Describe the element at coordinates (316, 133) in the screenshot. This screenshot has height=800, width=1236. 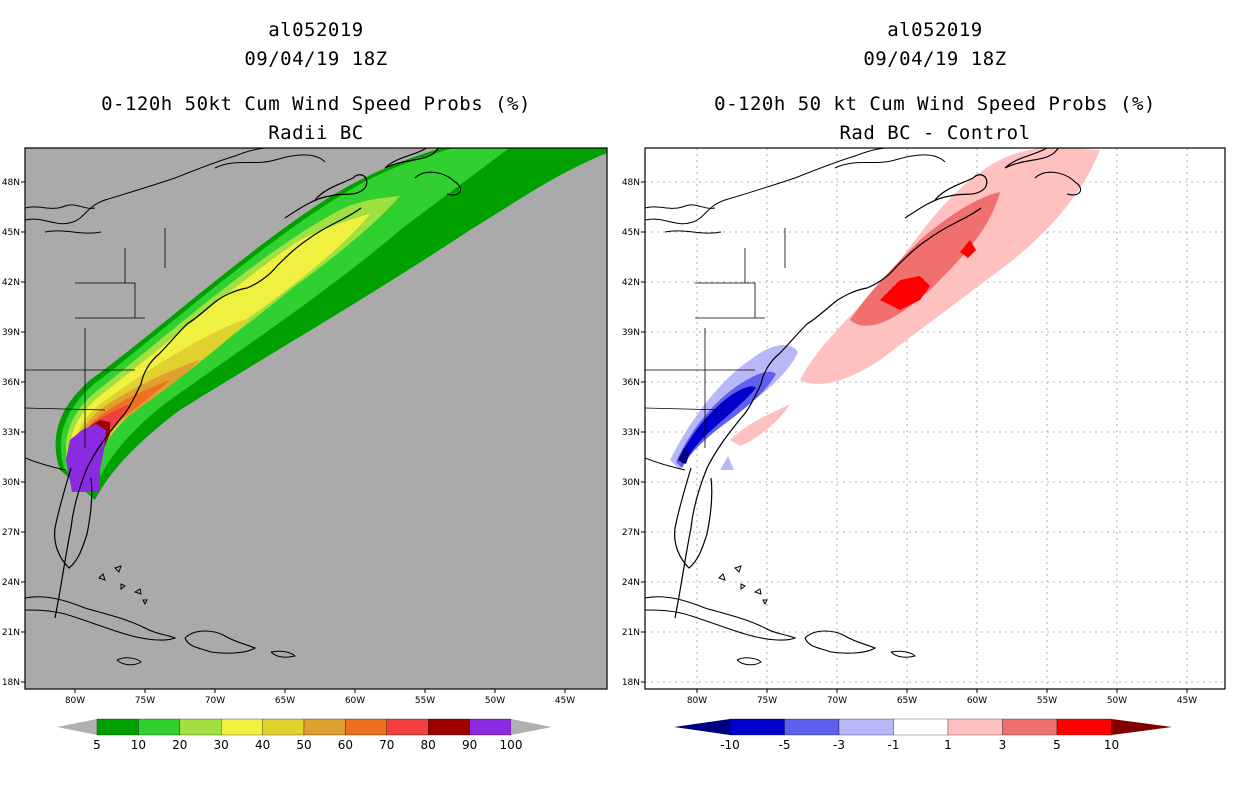
I see `left-subtitle: Radii BC` at that location.